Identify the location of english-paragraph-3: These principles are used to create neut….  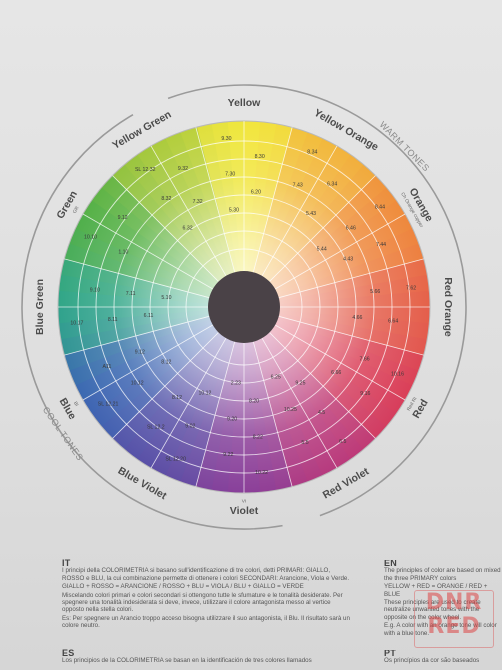
(432, 610).